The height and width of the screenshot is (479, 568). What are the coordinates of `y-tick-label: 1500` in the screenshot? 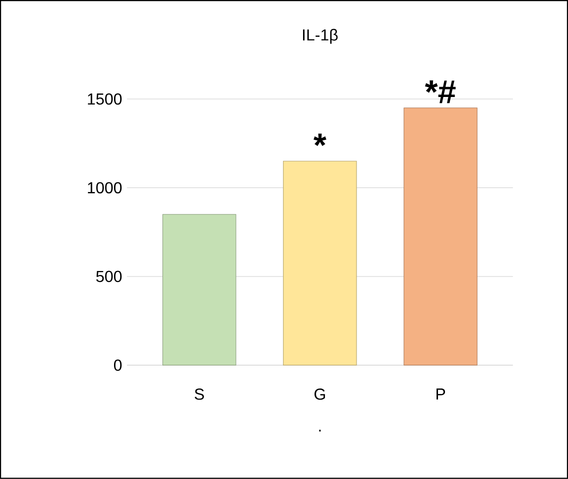 It's located at (105, 99).